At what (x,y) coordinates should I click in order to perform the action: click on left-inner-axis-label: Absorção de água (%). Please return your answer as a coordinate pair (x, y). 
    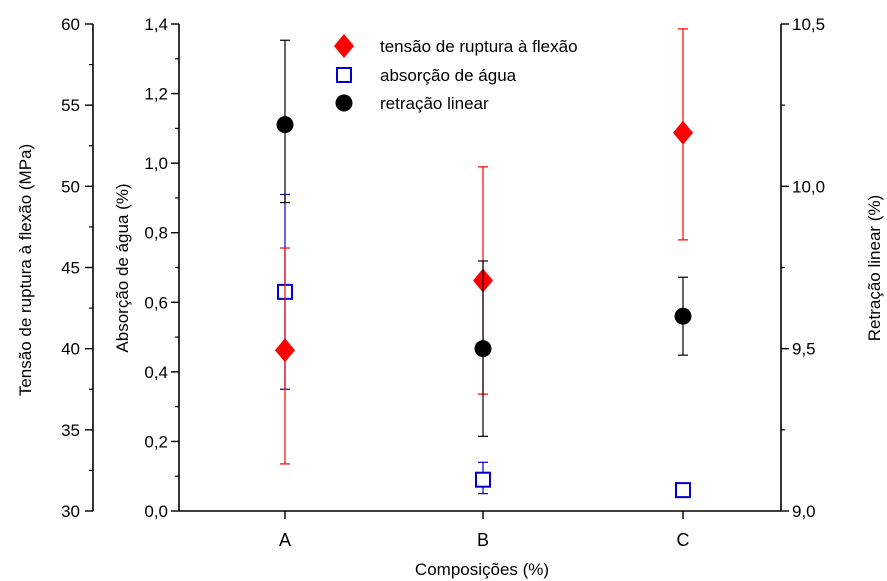
    Looking at the image, I should click on (122, 267).